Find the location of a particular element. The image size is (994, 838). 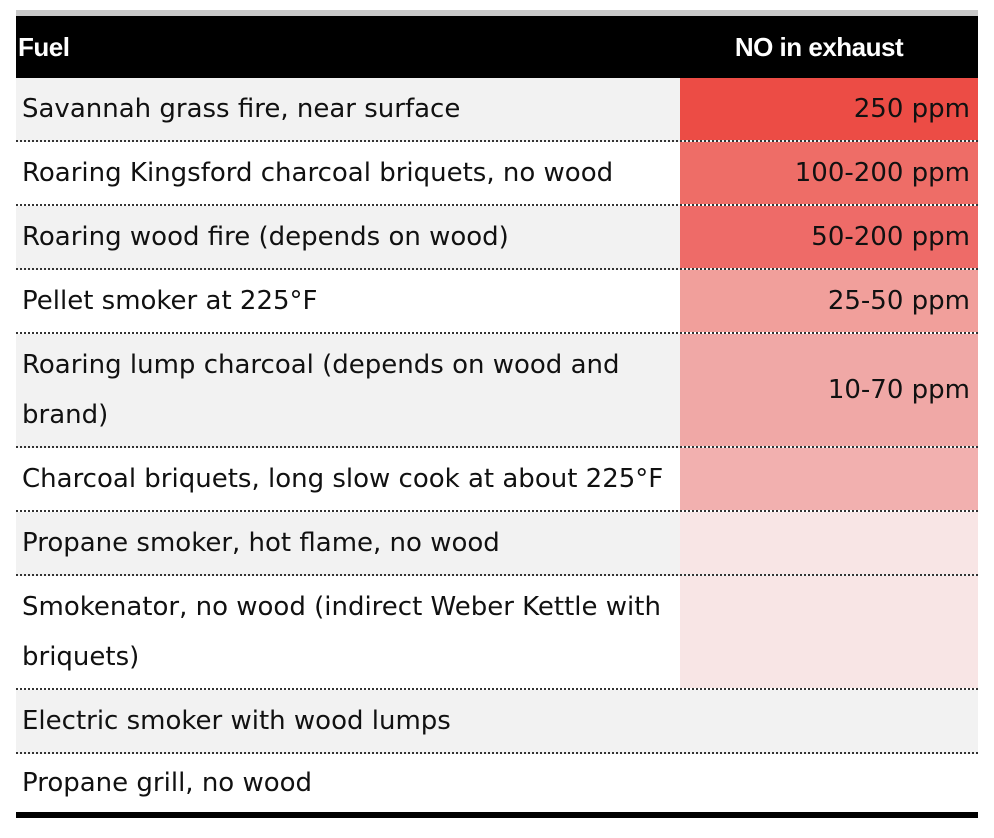

fuel-cell: Roaring wood fire (depends on wood) is located at coordinates (265, 237).